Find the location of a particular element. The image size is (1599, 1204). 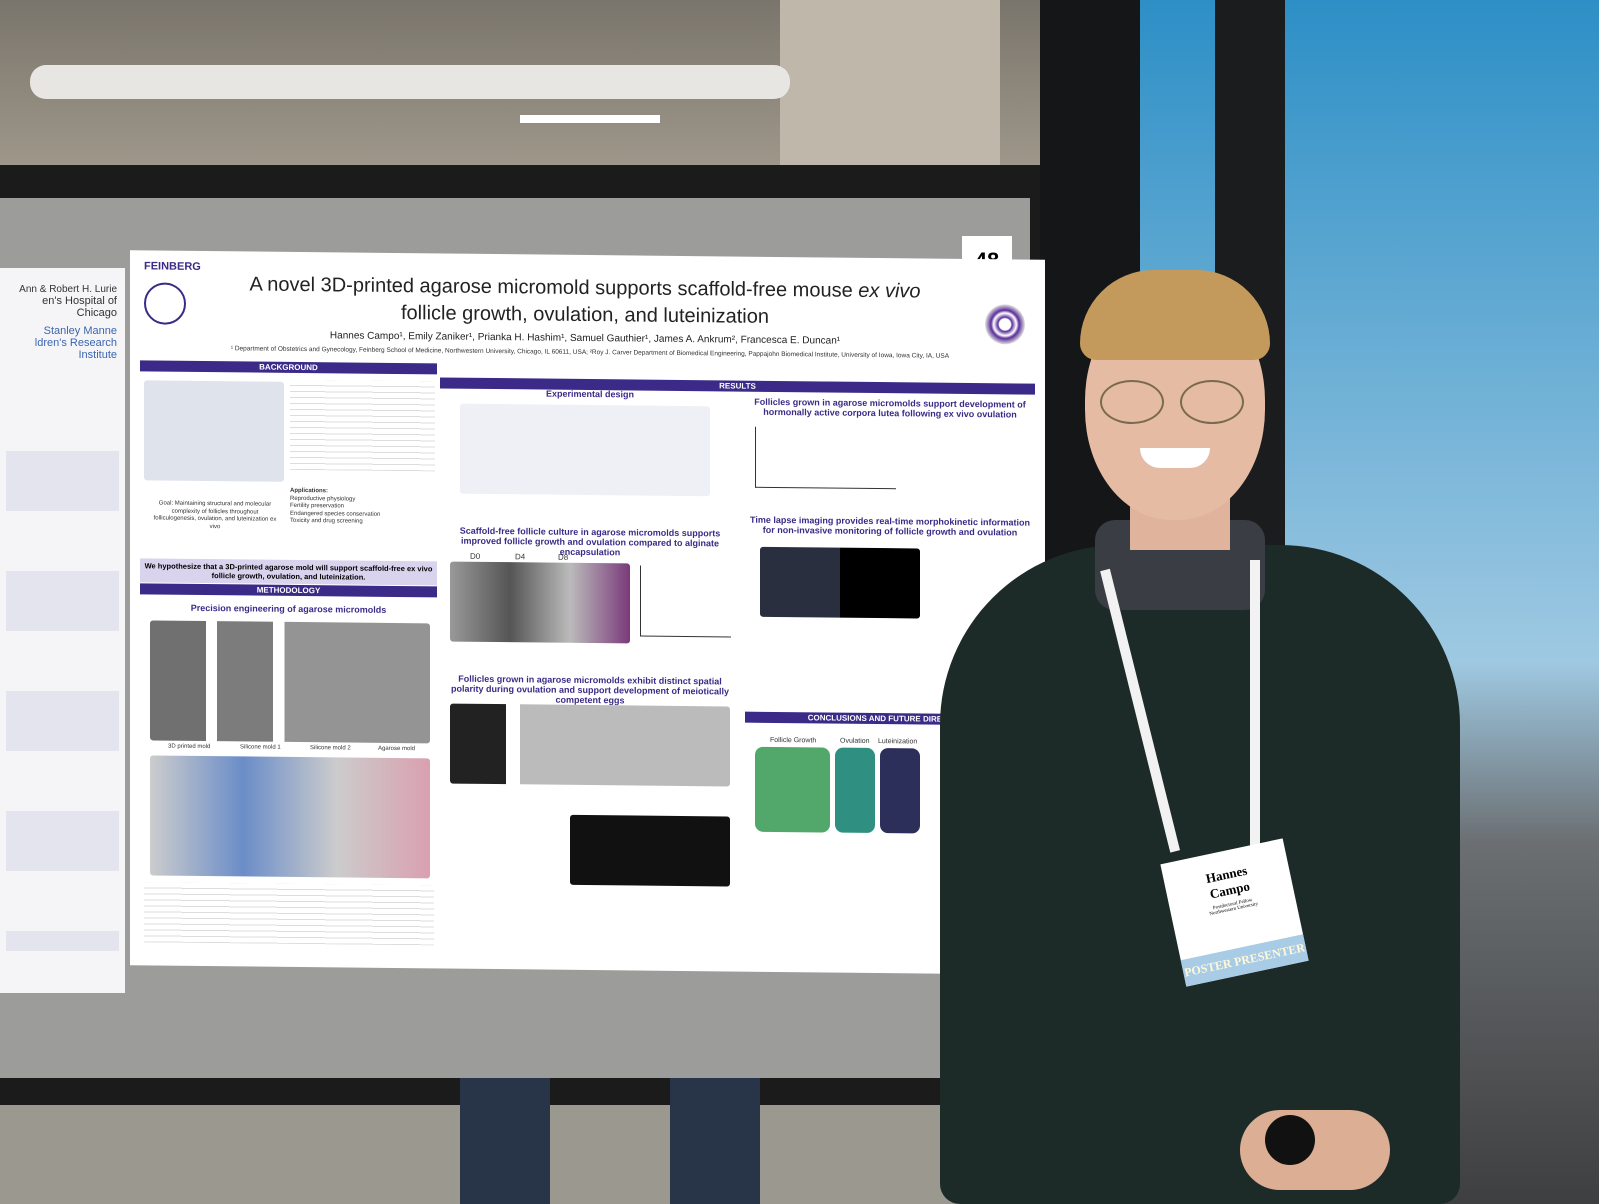

section-header: BACKGROUND is located at coordinates (288, 367).